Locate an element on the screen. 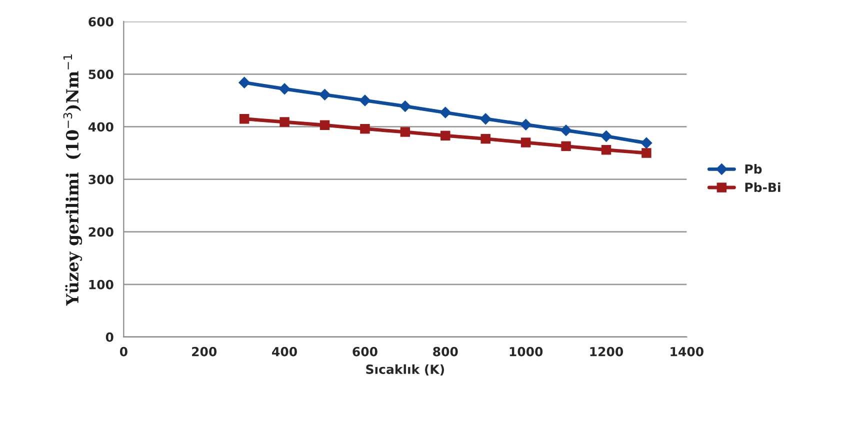 This screenshot has width=853, height=432. x-tick-label: 800 is located at coordinates (445, 351).